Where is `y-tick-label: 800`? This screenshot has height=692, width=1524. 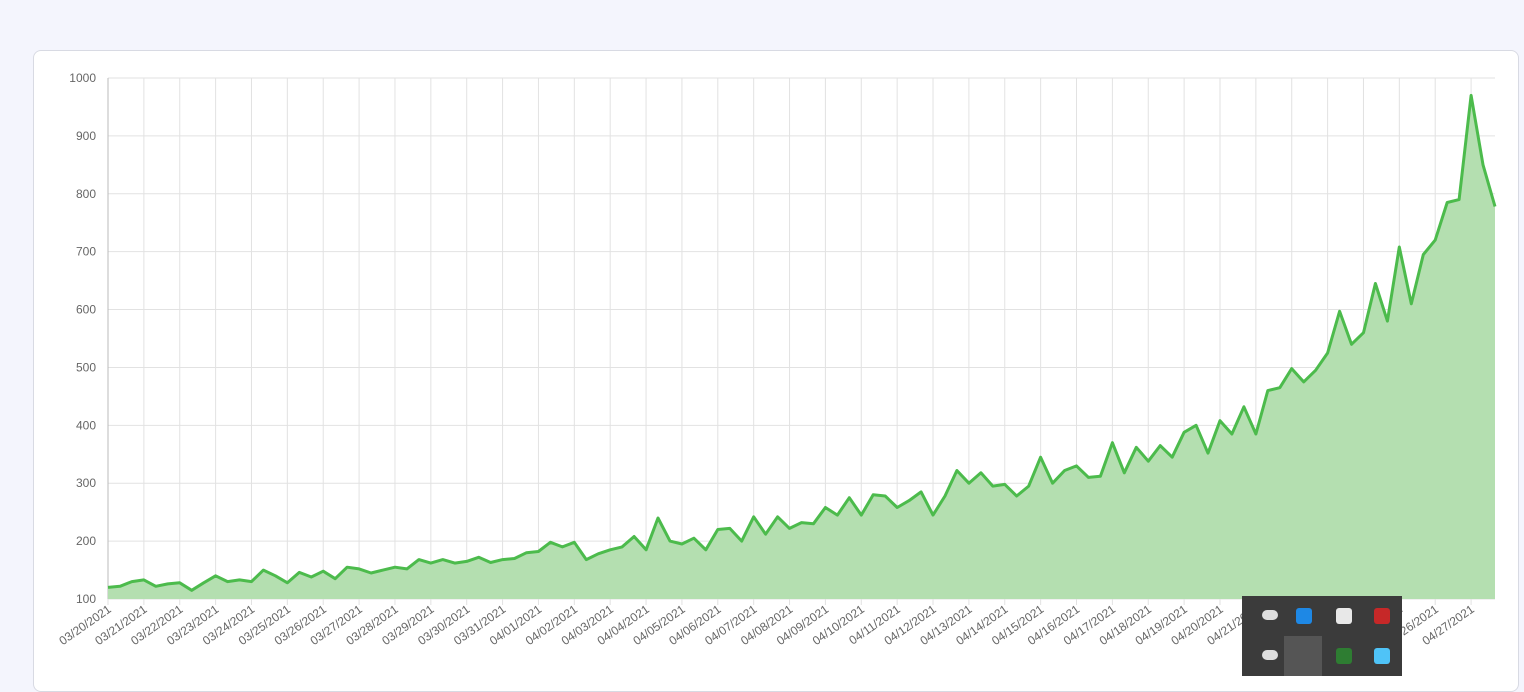 y-tick-label: 800 is located at coordinates (86, 194).